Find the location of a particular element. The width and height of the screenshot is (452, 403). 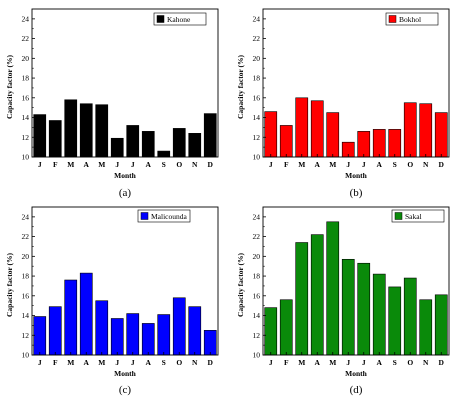

legend-label: Bokhol is located at coordinates (410, 19).